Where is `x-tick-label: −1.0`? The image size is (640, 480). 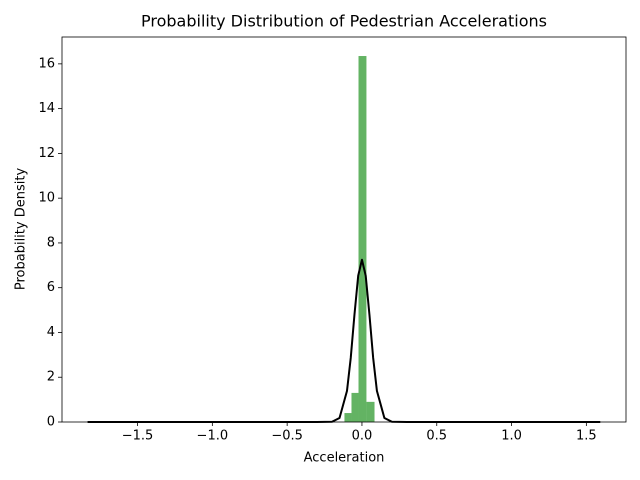 x-tick-label: −1.0 is located at coordinates (213, 436).